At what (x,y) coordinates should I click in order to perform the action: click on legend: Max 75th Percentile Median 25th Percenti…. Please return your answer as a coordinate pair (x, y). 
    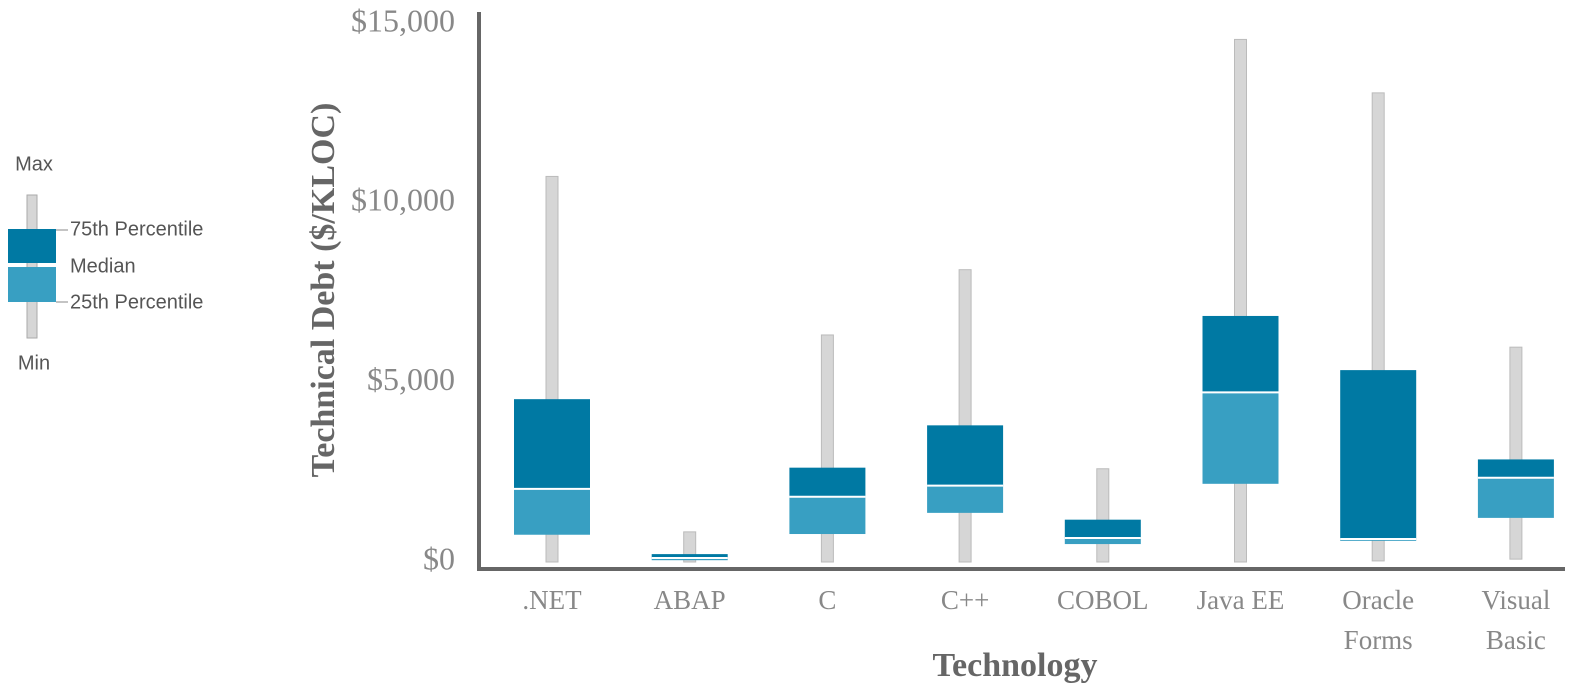
    Looking at the image, I should click on (105, 263).